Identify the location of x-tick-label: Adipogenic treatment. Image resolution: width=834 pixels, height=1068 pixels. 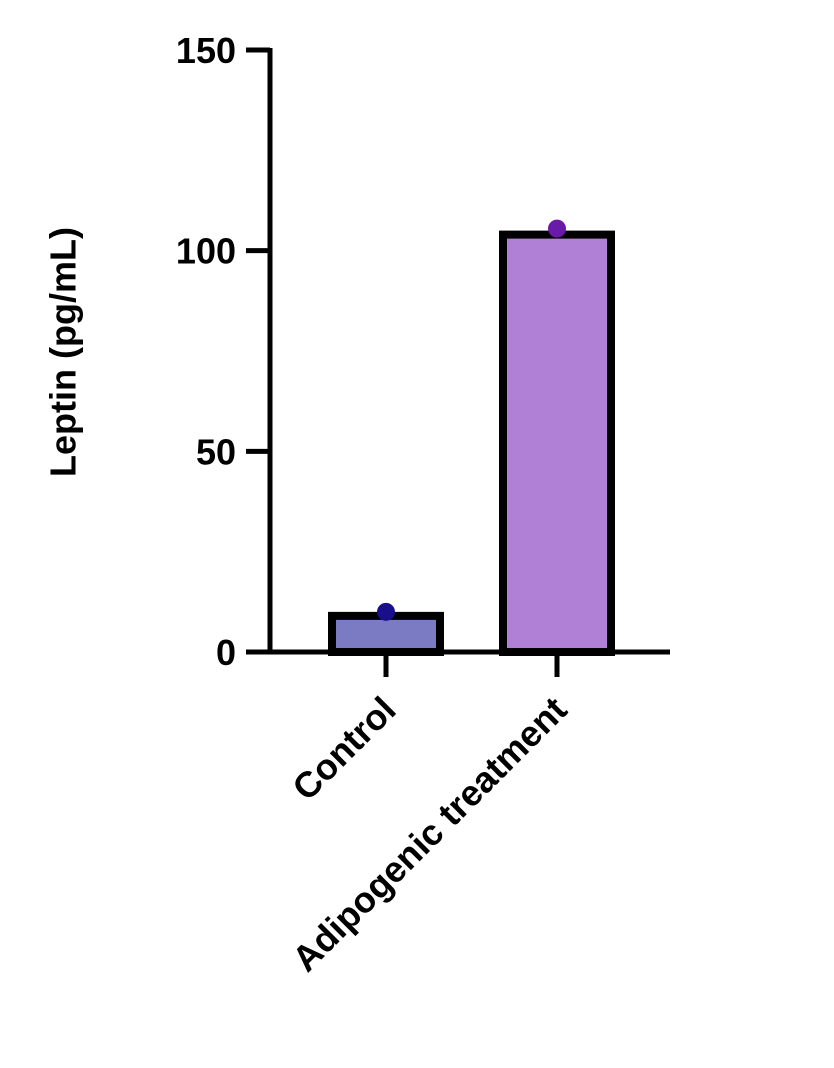
(429, 834).